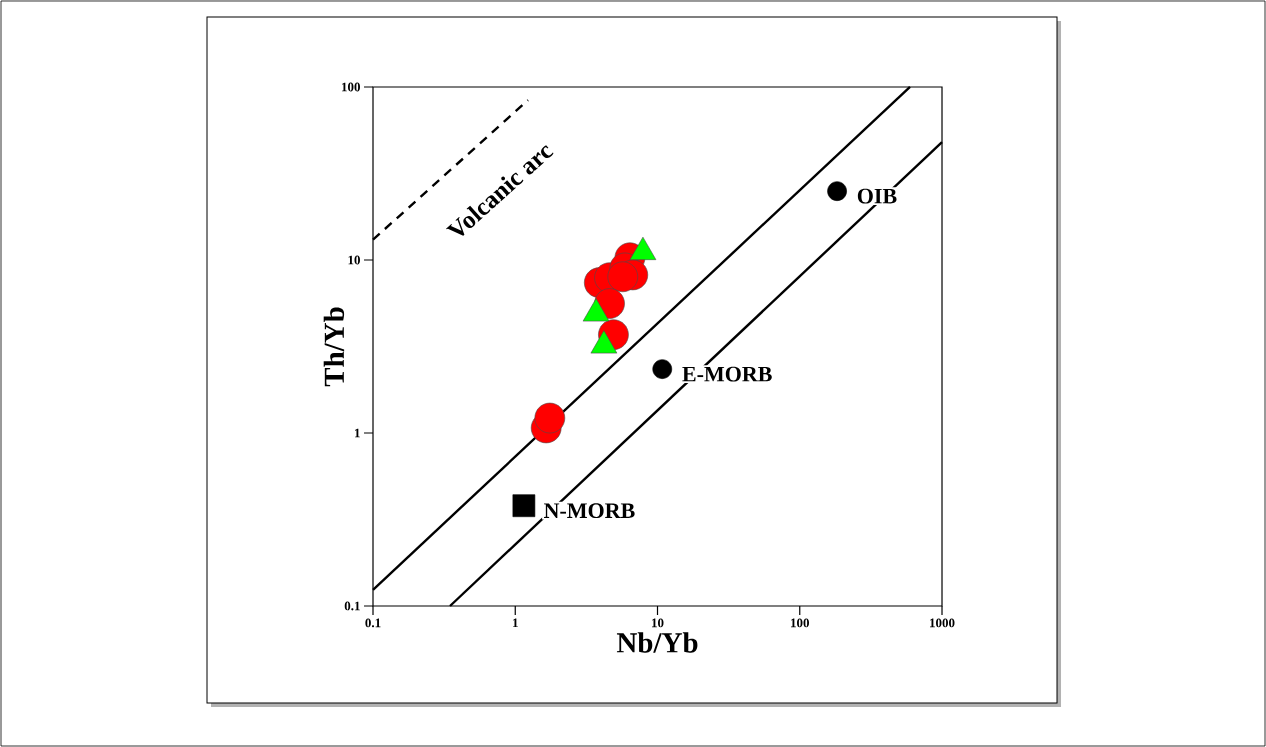 This screenshot has height=747, width=1266. I want to click on x-tick-label: 100, so click(800, 623).